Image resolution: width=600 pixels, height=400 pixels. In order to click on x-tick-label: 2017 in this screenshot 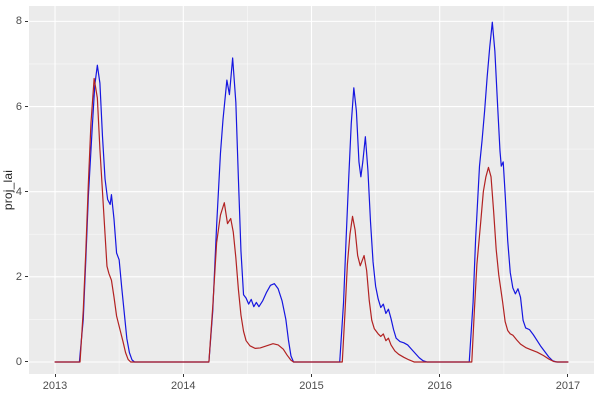, I will do `click(568, 386)`.